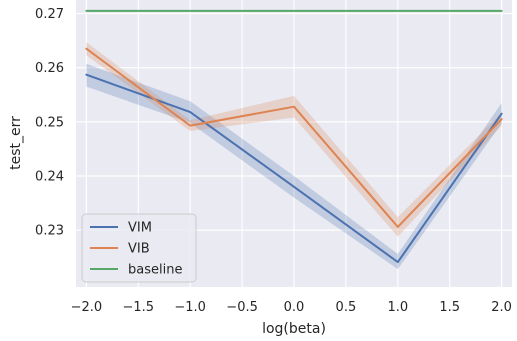 This screenshot has width=517, height=341. What do you see at coordinates (346, 307) in the screenshot?
I see `x-tick-label: 0.5` at bounding box center [346, 307].